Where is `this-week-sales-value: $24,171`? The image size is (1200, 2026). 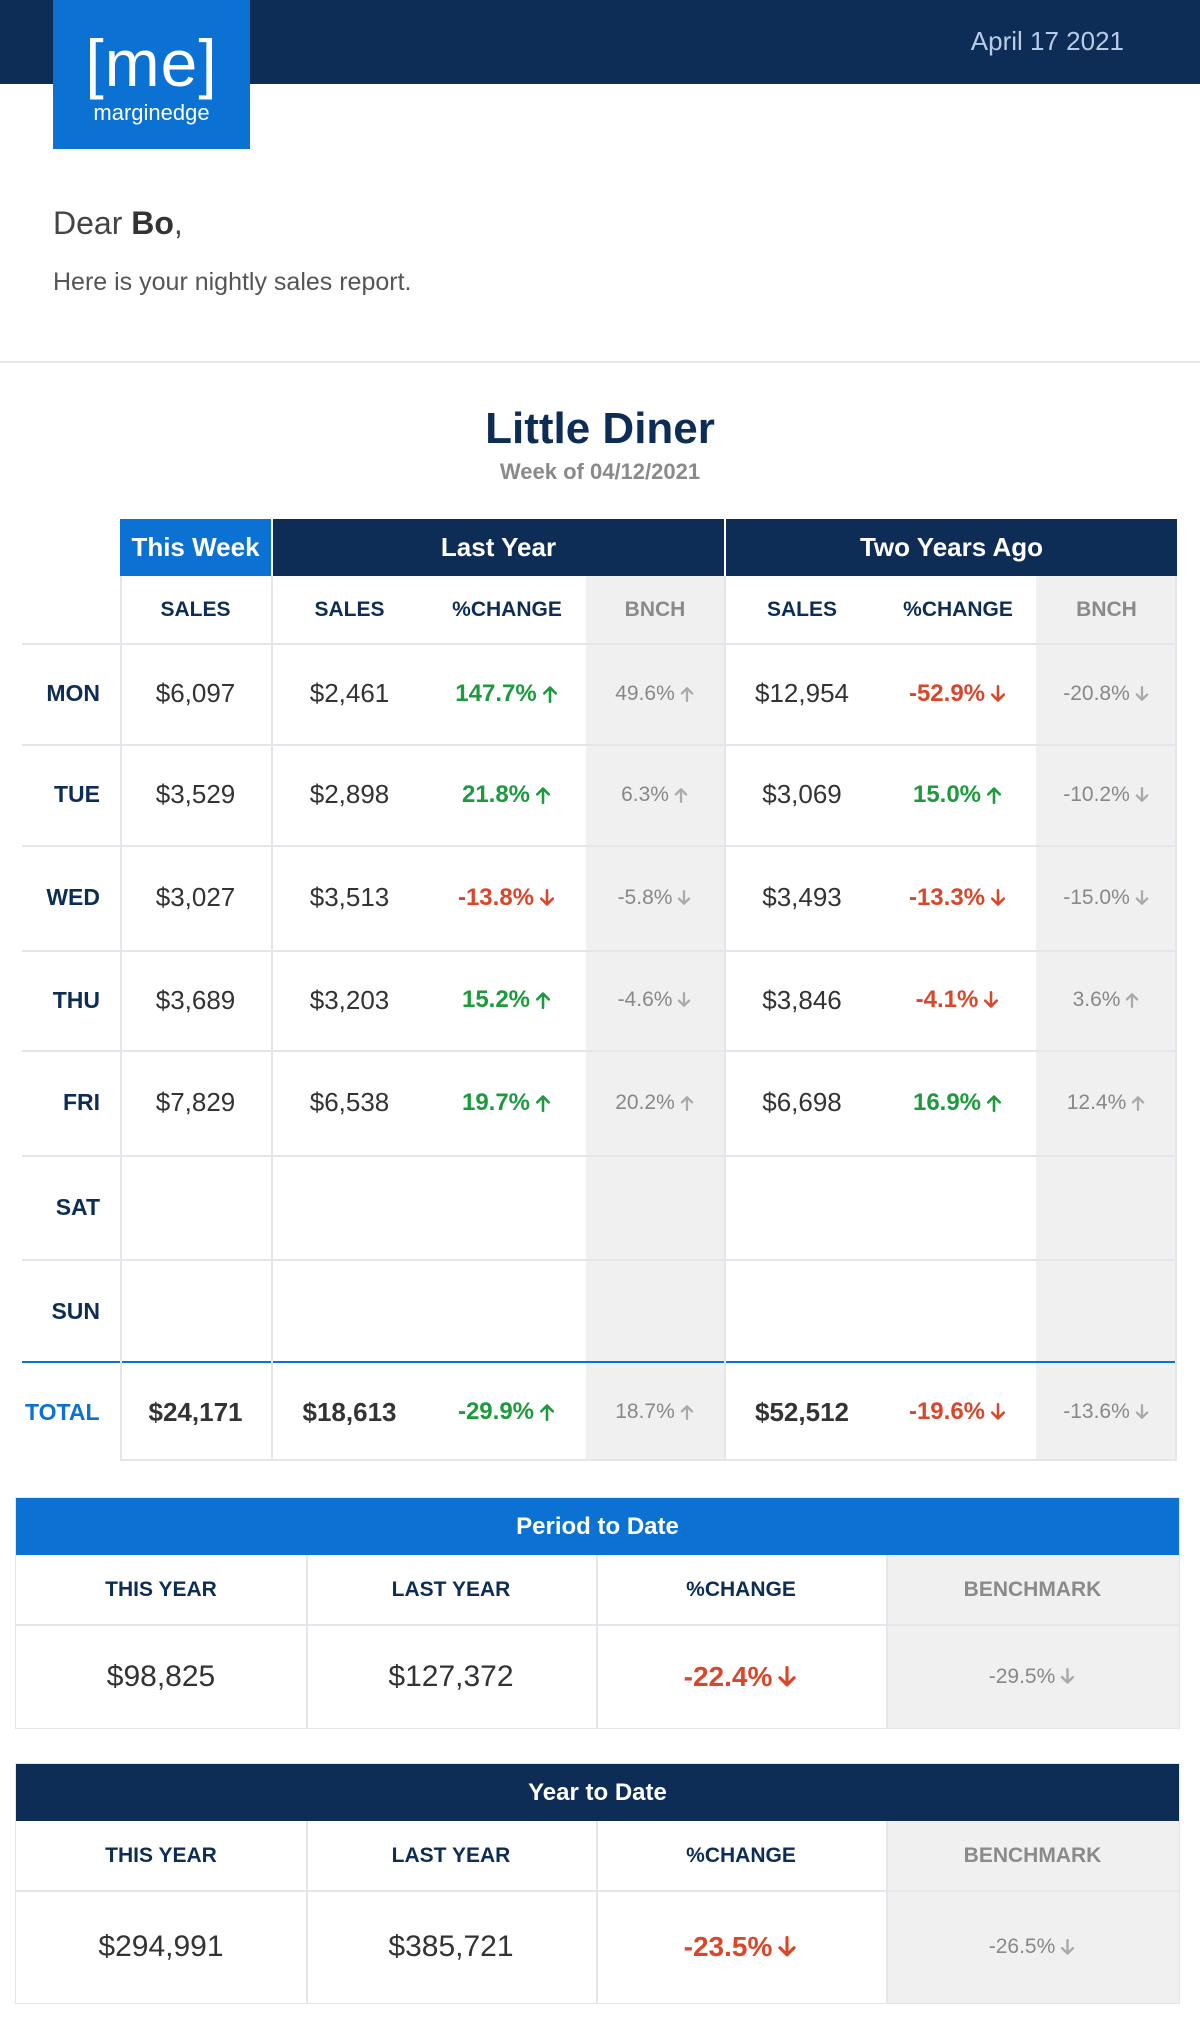
this-week-sales-value: $24,171 is located at coordinates (195, 1411).